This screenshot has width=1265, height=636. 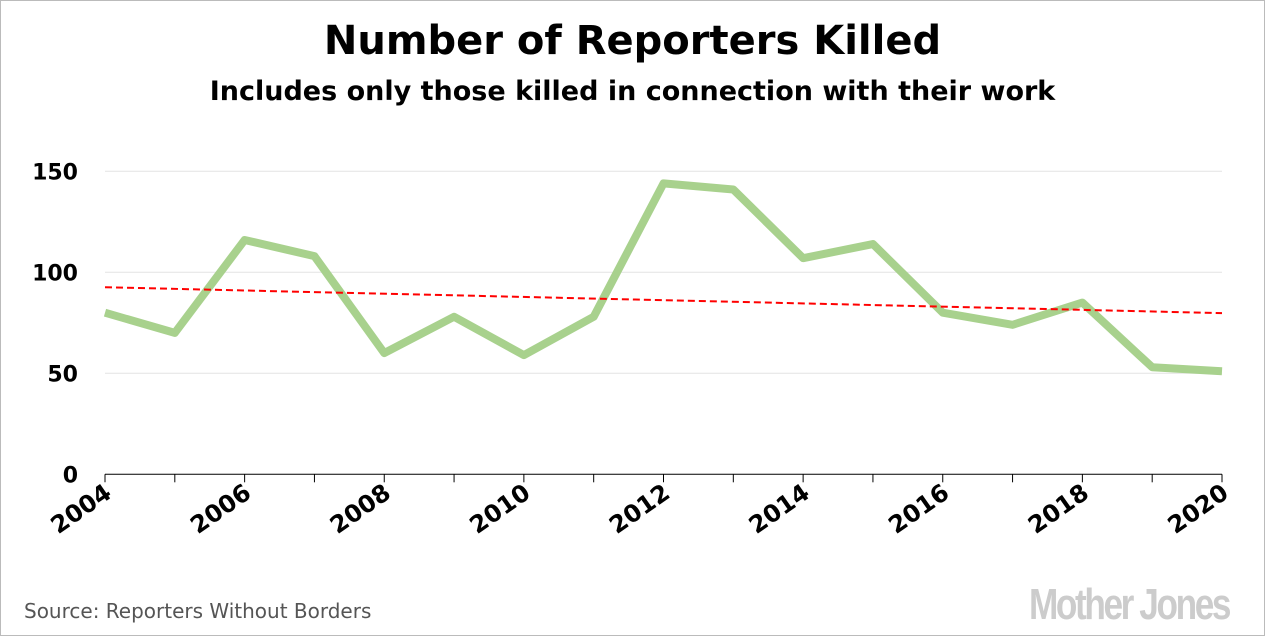 I want to click on x-tick-label: 2020, so click(x=1198, y=508).